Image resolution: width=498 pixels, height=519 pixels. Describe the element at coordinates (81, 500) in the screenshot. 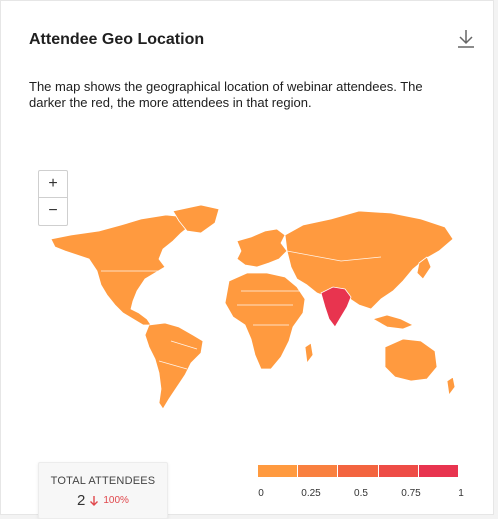

I see `total-attendees-value: 2` at that location.